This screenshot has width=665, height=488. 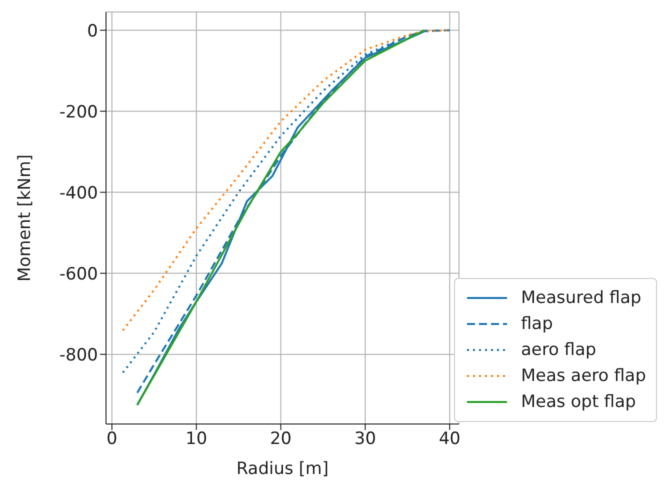 What do you see at coordinates (78, 355) in the screenshot?
I see `y-tick-label: -800` at bounding box center [78, 355].